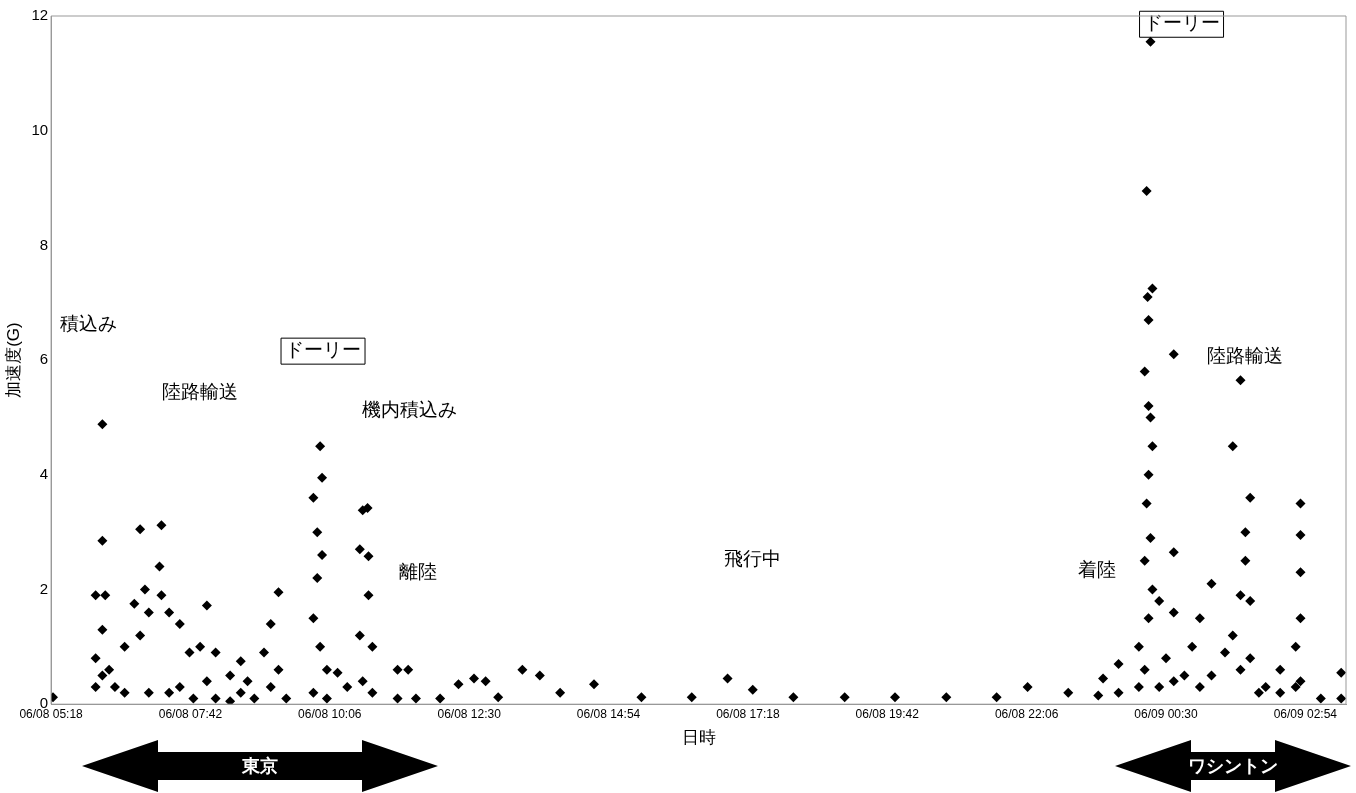 The image size is (1356, 793). What do you see at coordinates (44, 244) in the screenshot?
I see `y-tick-label: 8` at bounding box center [44, 244].